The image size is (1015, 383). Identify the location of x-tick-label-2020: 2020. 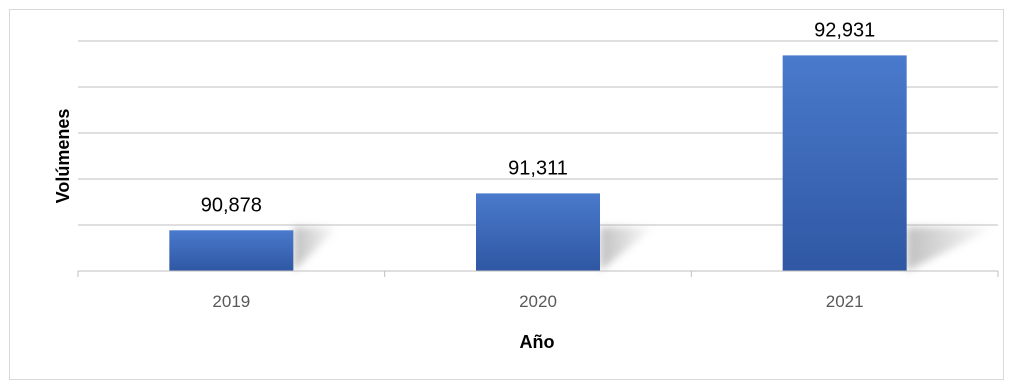
(538, 301).